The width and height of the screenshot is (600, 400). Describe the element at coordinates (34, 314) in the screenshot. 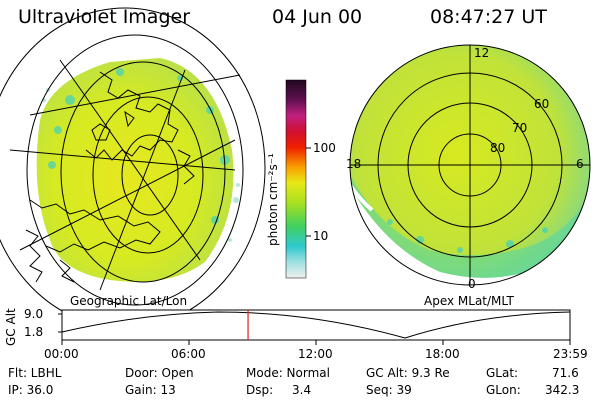

I see `altitude-ytick-high: 9.0` at that location.